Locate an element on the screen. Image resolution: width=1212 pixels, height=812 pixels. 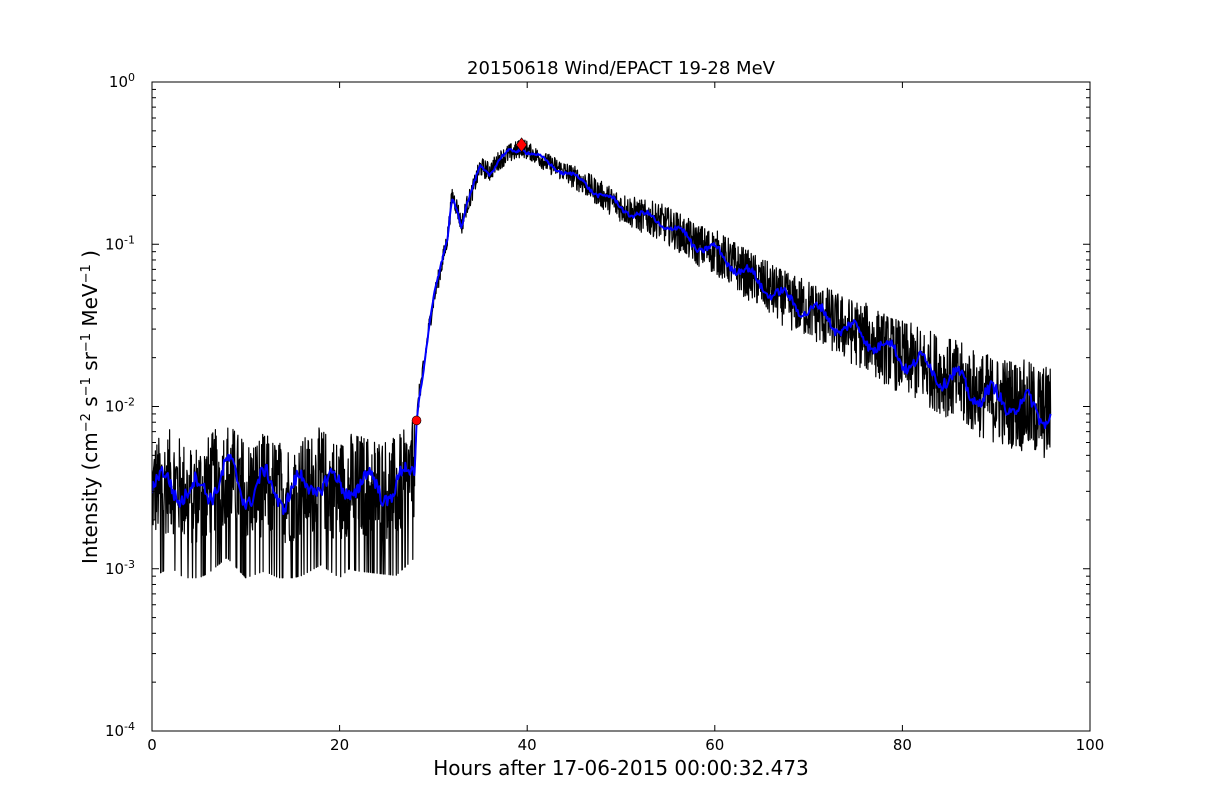
x-tick-label: 60 is located at coordinates (714, 745).